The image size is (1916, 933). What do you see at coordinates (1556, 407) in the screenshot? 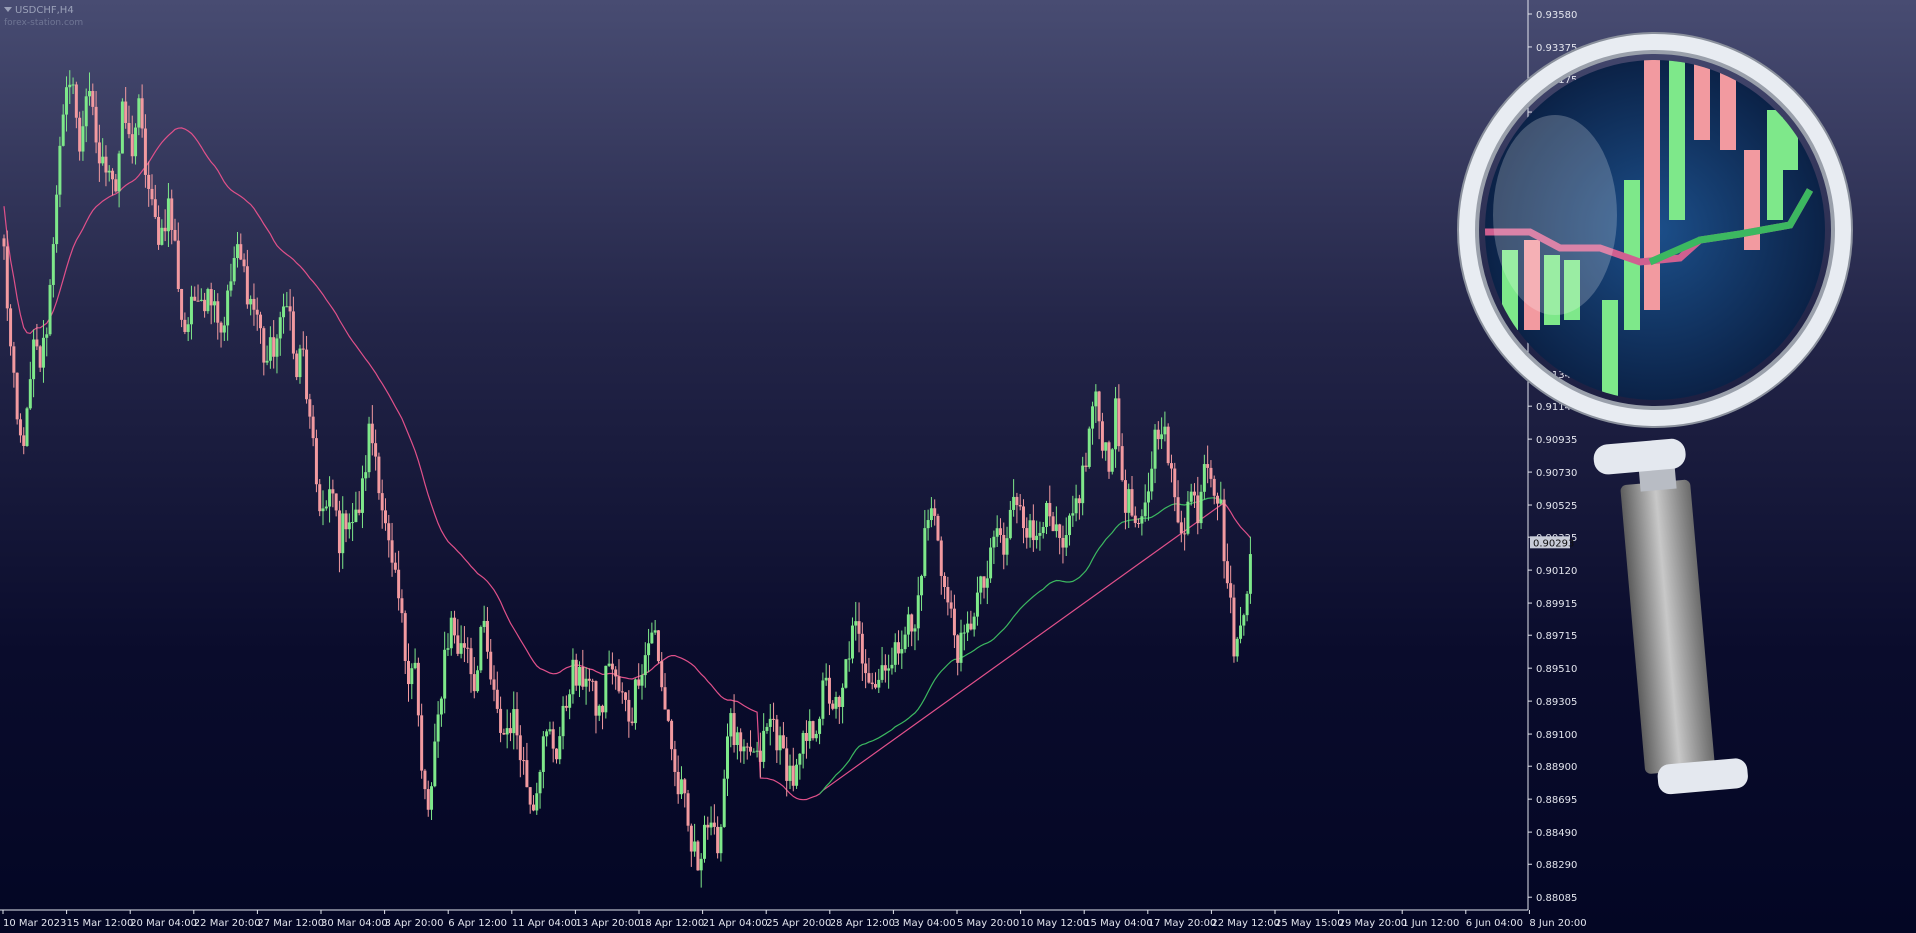
I see `price-tick-label: 0.91140` at bounding box center [1556, 407].